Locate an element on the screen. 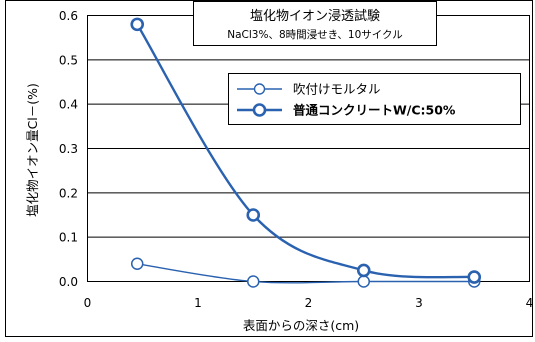 This screenshot has height=342, width=535. y-tick-label-4: 0.4 is located at coordinates (68, 105).